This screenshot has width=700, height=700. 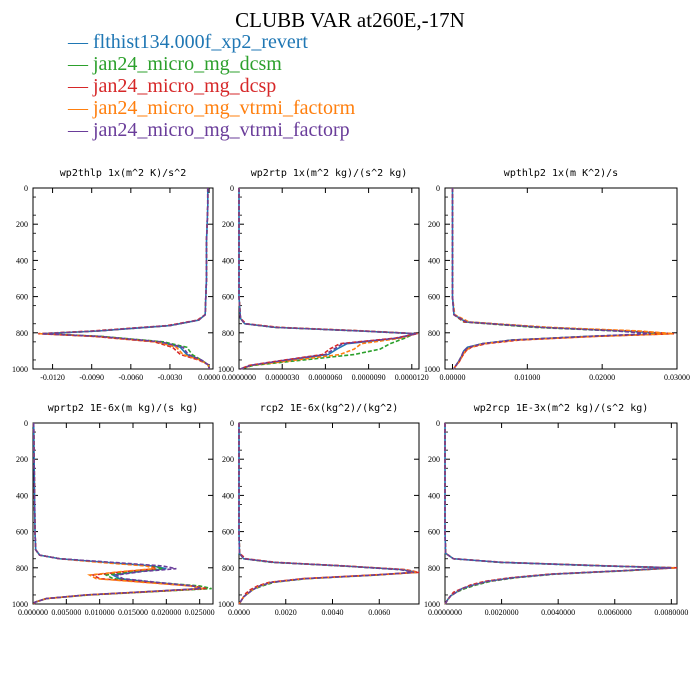 I want to click on legend-label: jan24_micro_mg_vtrmi_factorp, so click(x=221, y=130).